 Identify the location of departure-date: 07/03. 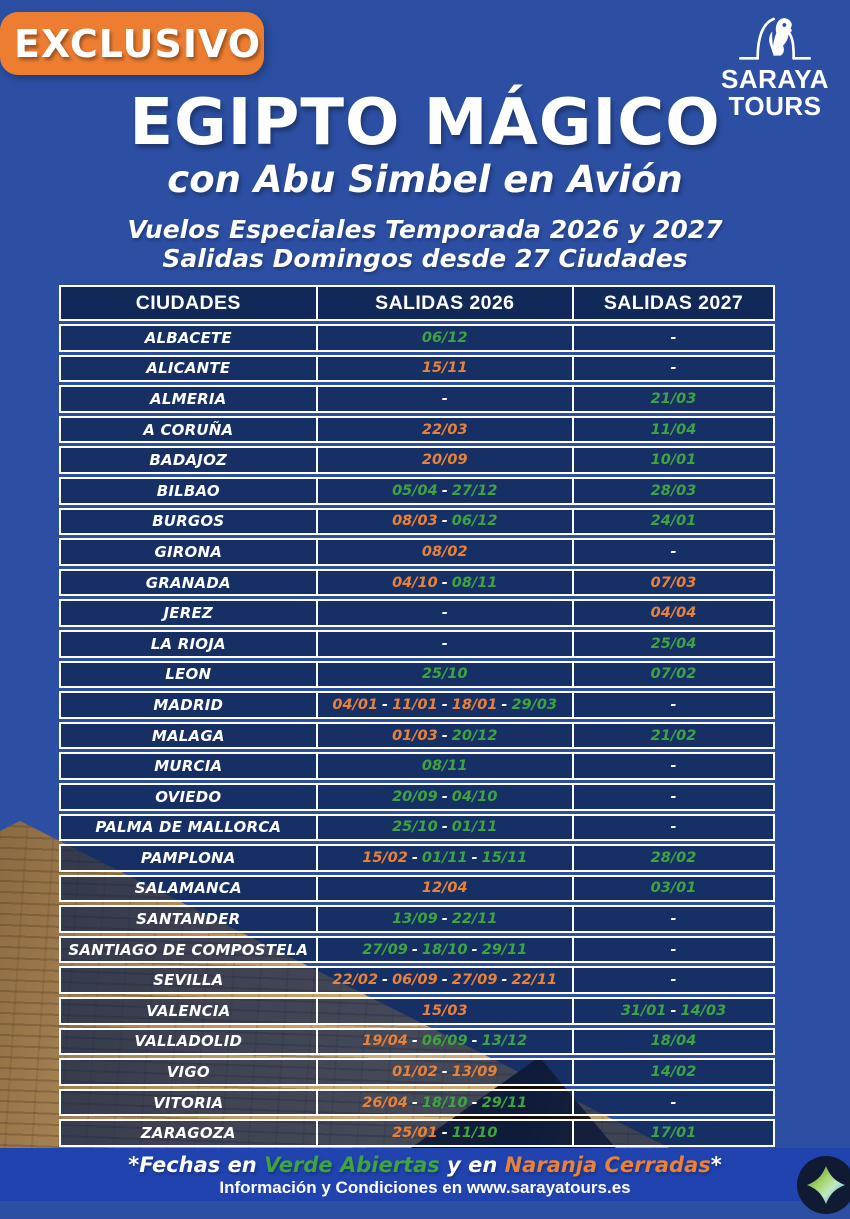
(673, 582).